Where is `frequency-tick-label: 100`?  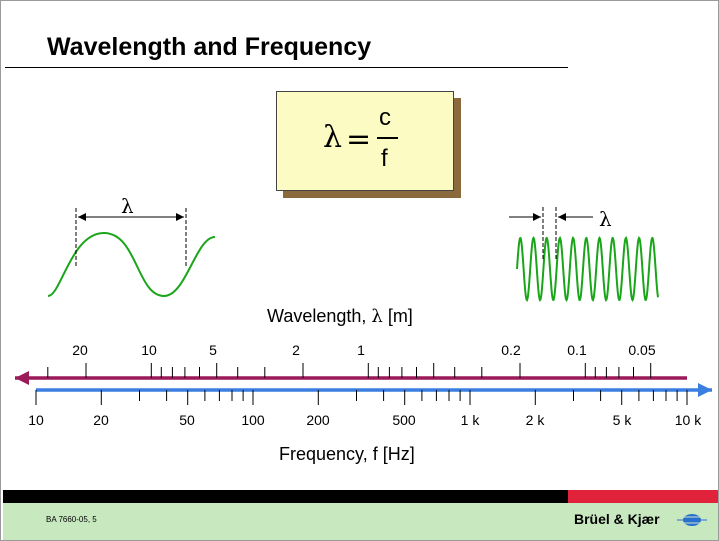
frequency-tick-label: 100 is located at coordinates (253, 420).